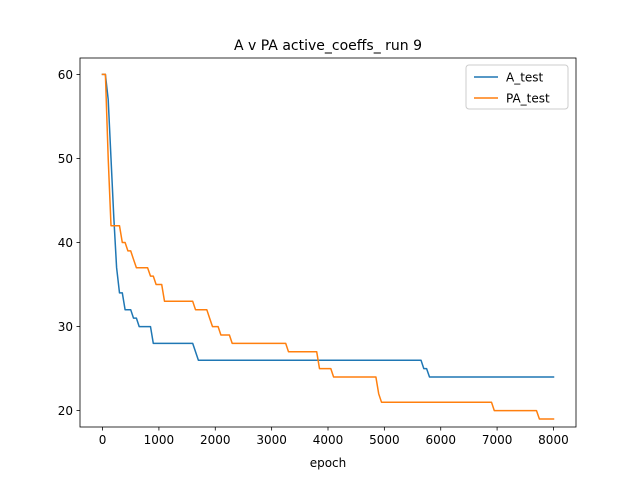 This screenshot has width=640, height=480. Describe the element at coordinates (328, 46) in the screenshot. I see `chart-title: A v PA active_coeffs_ run 9` at that location.